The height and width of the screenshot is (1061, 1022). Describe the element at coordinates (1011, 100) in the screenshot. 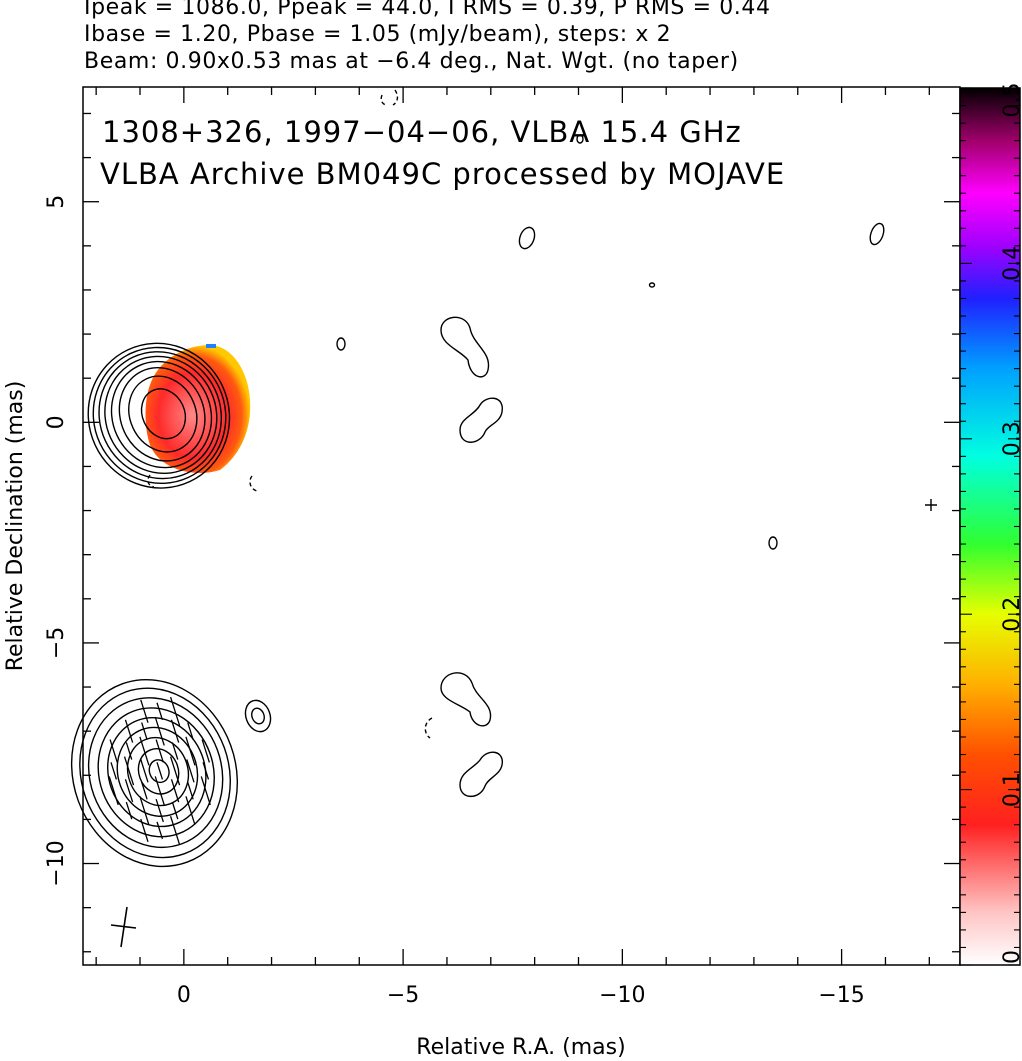

I see `colorbar-tick-label: 0.5` at that location.